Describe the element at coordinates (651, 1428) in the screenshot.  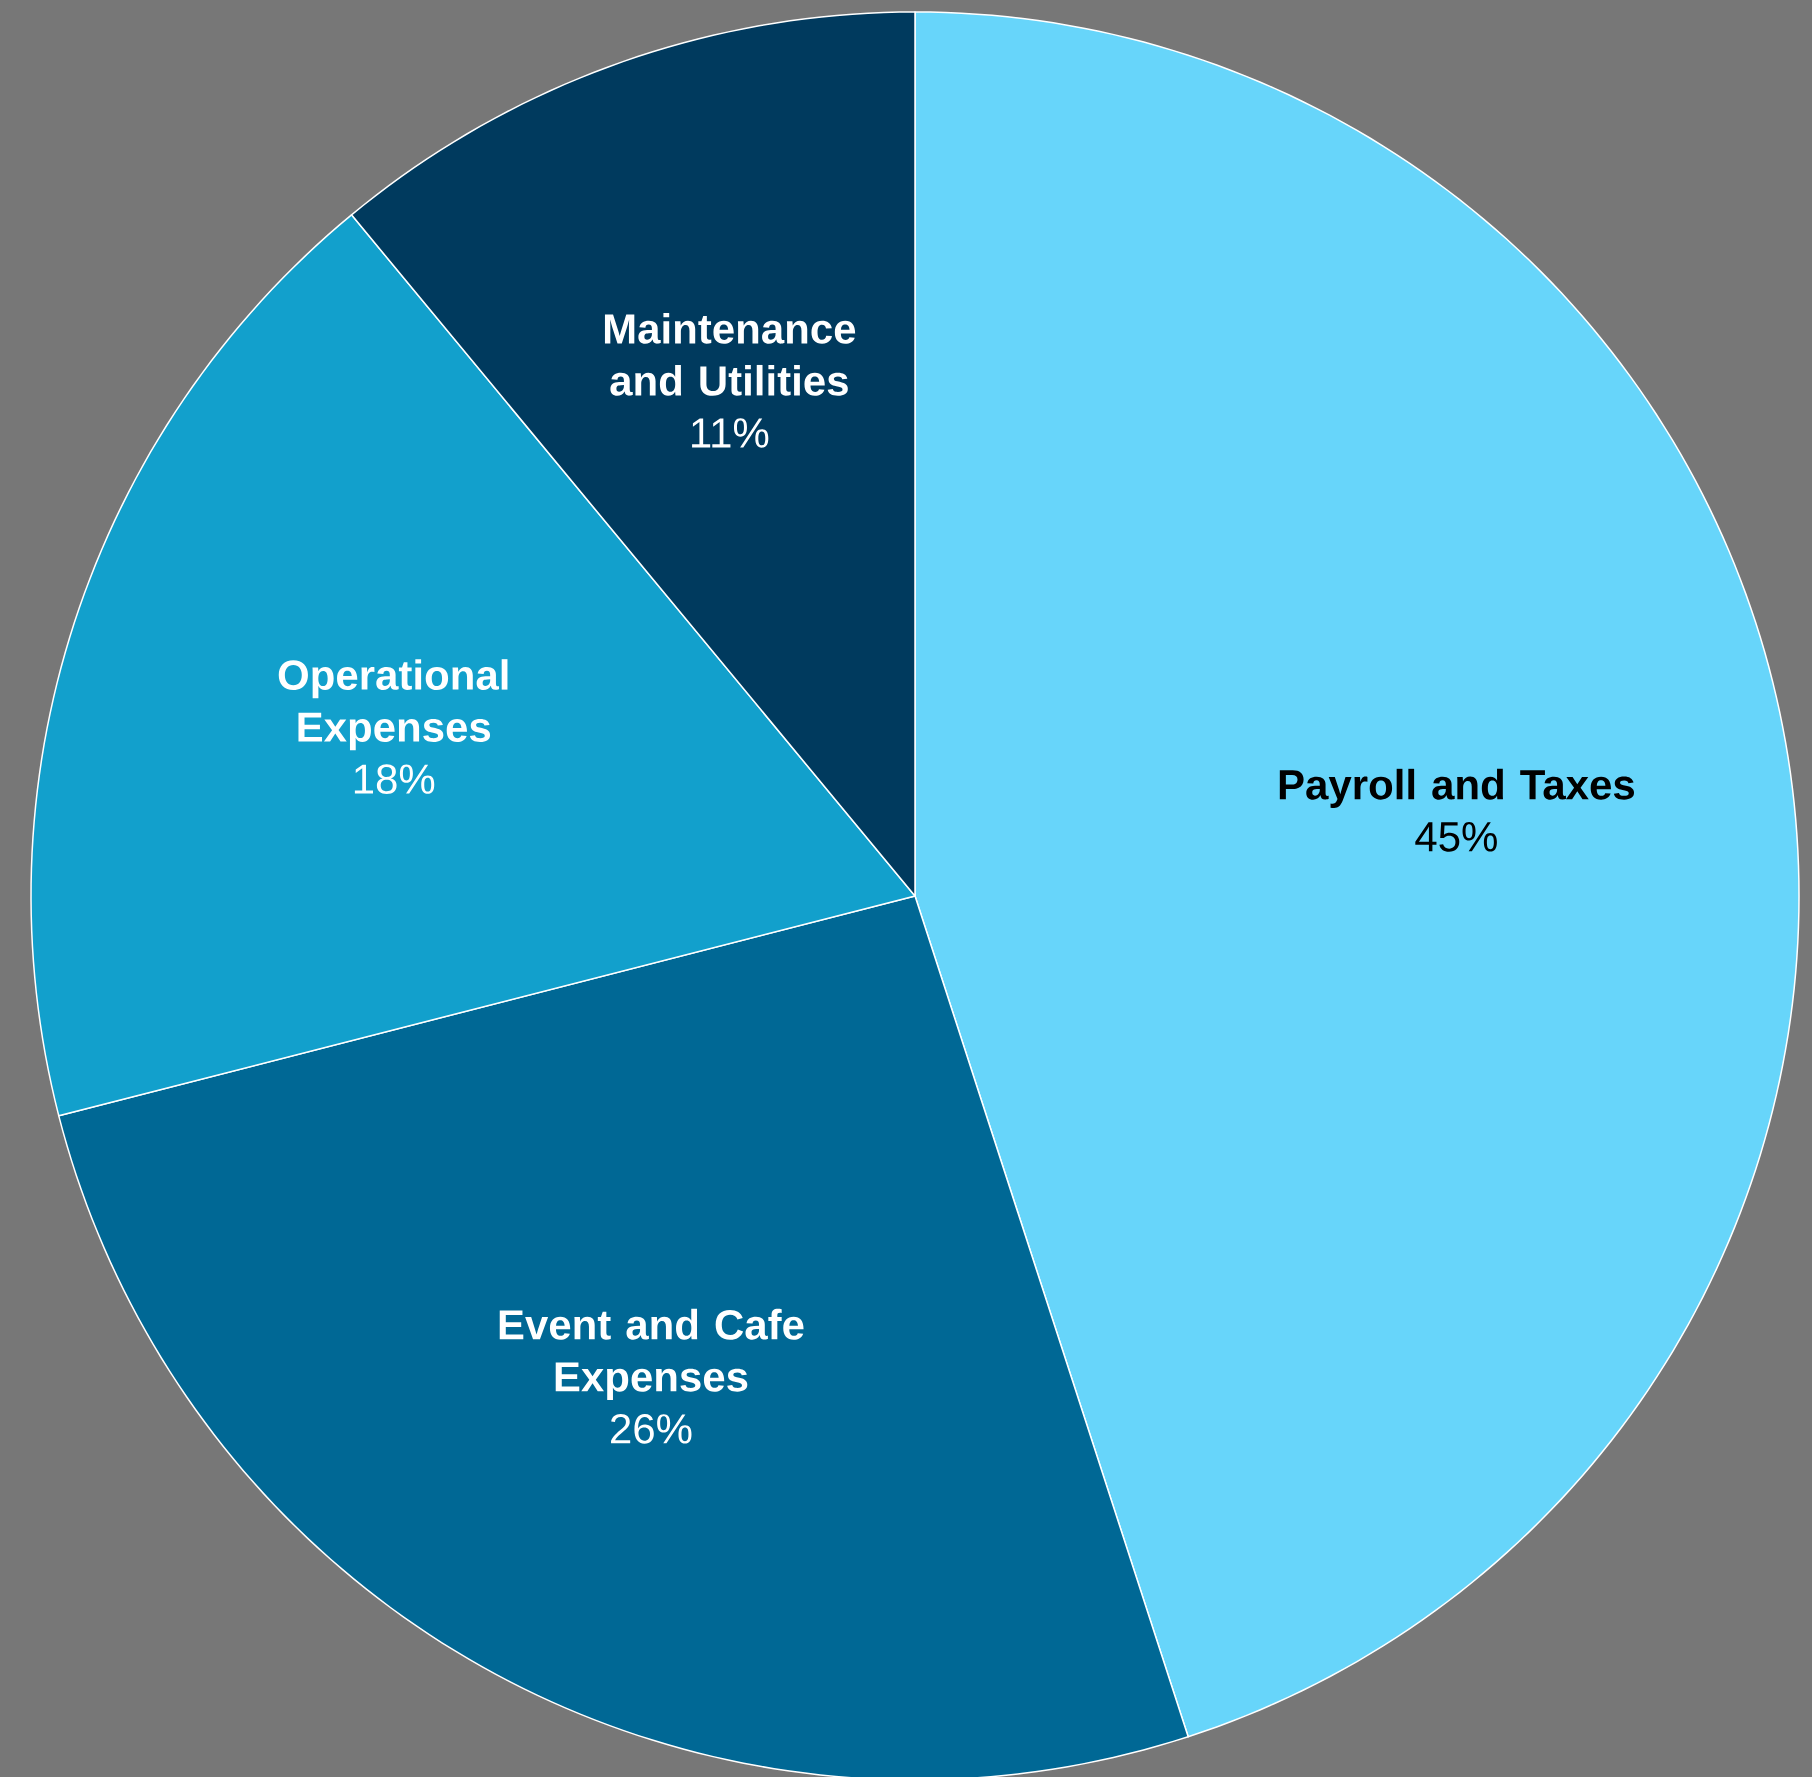
I see `data-label: 26%` at that location.